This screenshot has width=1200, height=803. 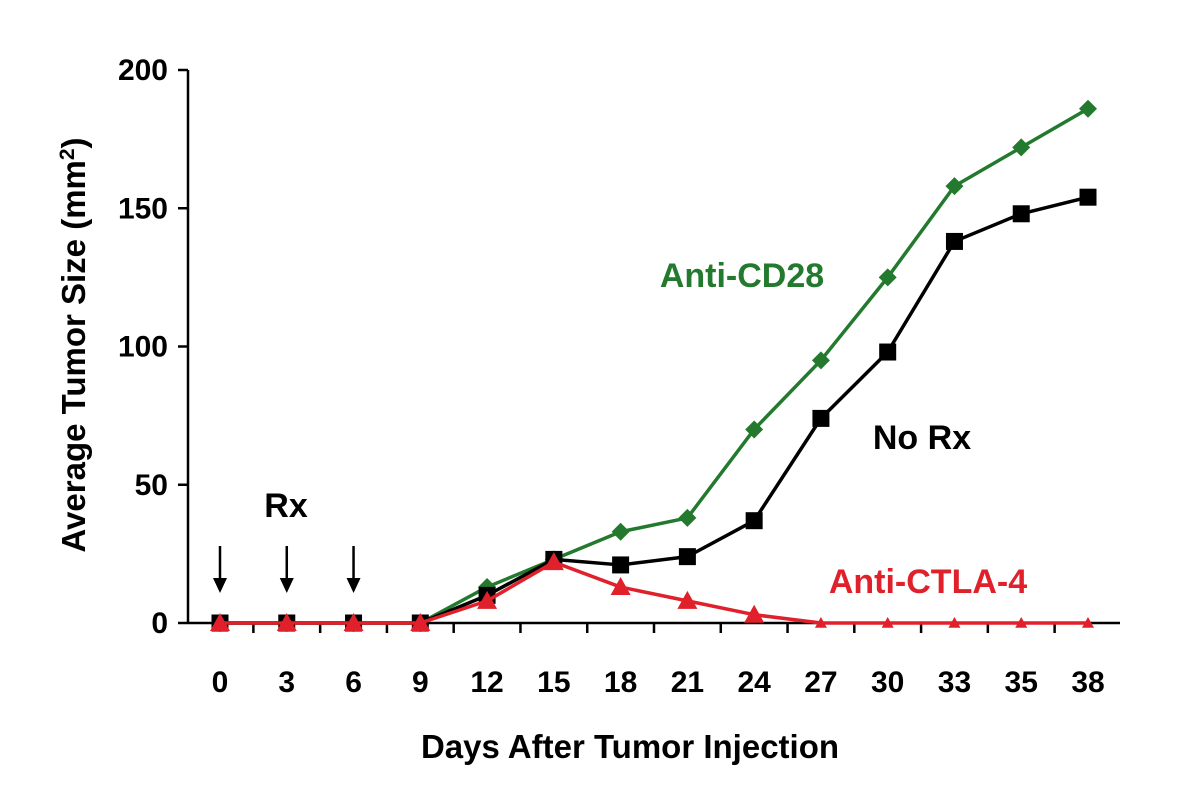 I want to click on y-tick-label: 0, so click(x=159, y=623).